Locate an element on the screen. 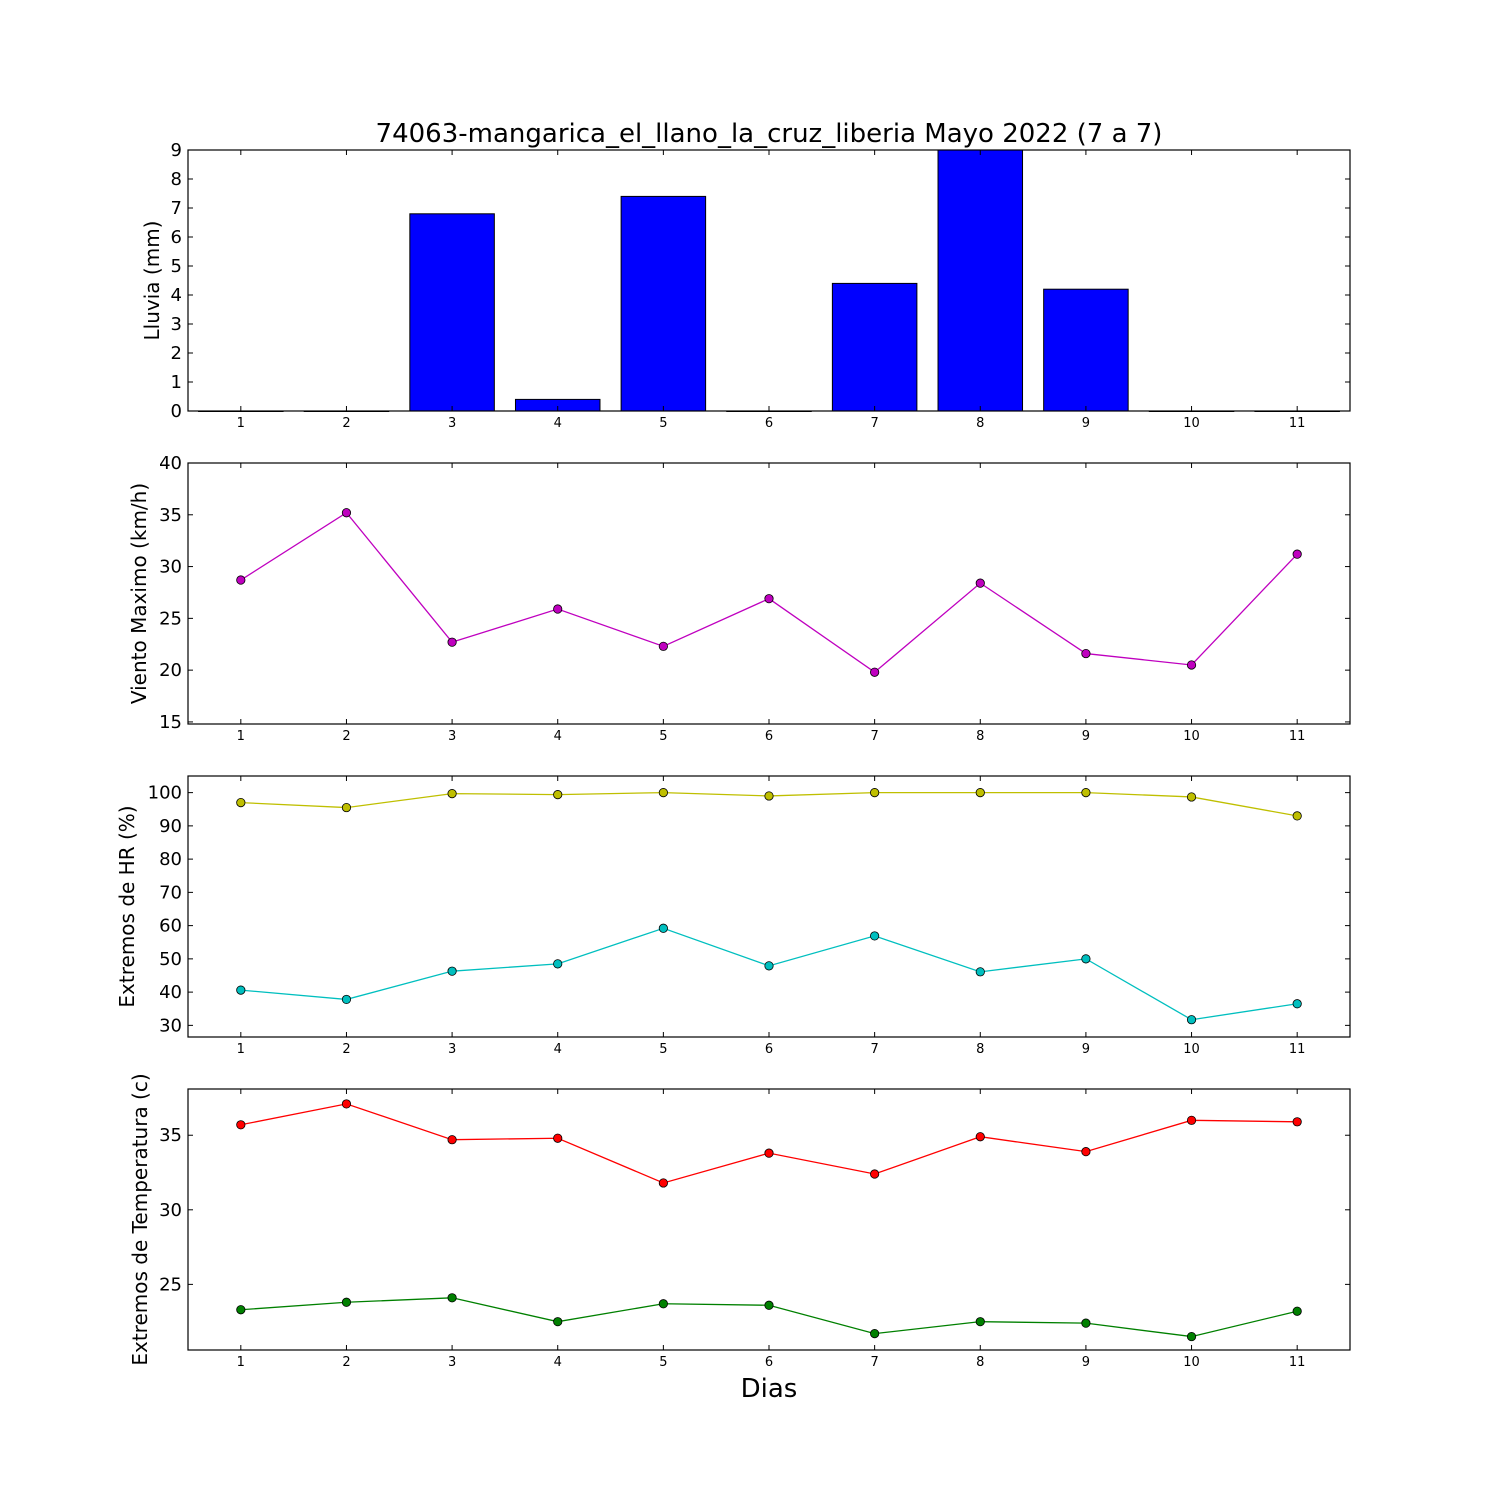 The image size is (1500, 1500). rainfall-xtick-label: 1 is located at coordinates (241, 423).